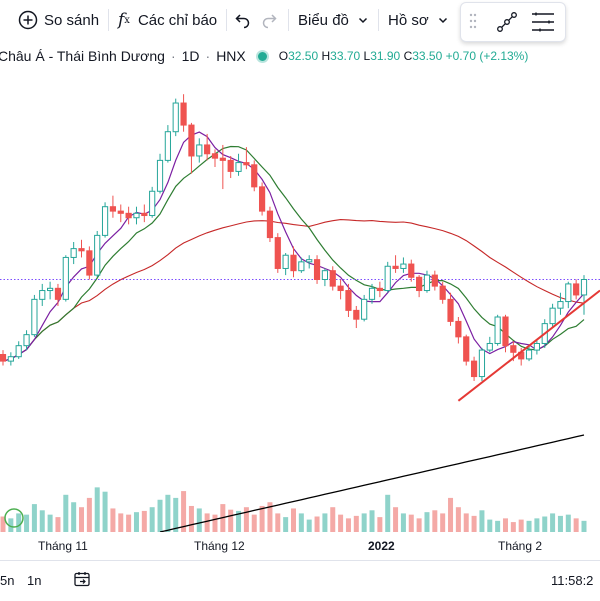 The height and width of the screenshot is (601, 600). What do you see at coordinates (443, 20) in the screenshot?
I see `chevron-down-icon` at bounding box center [443, 20].